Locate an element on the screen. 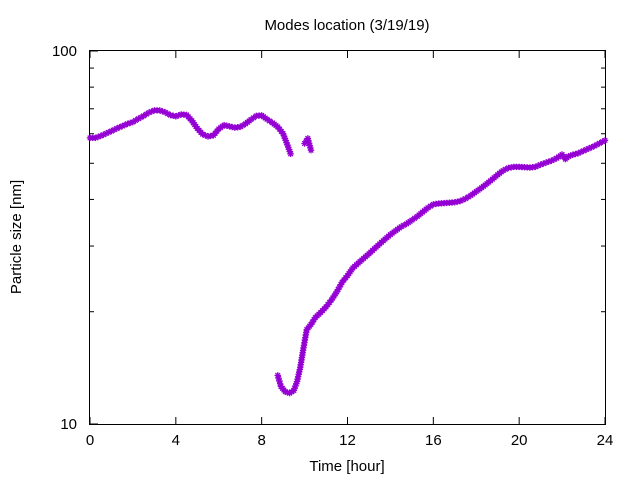  x-axis-tick-labels: 0 4 8 12 16 20 24 is located at coordinates (350, 440).